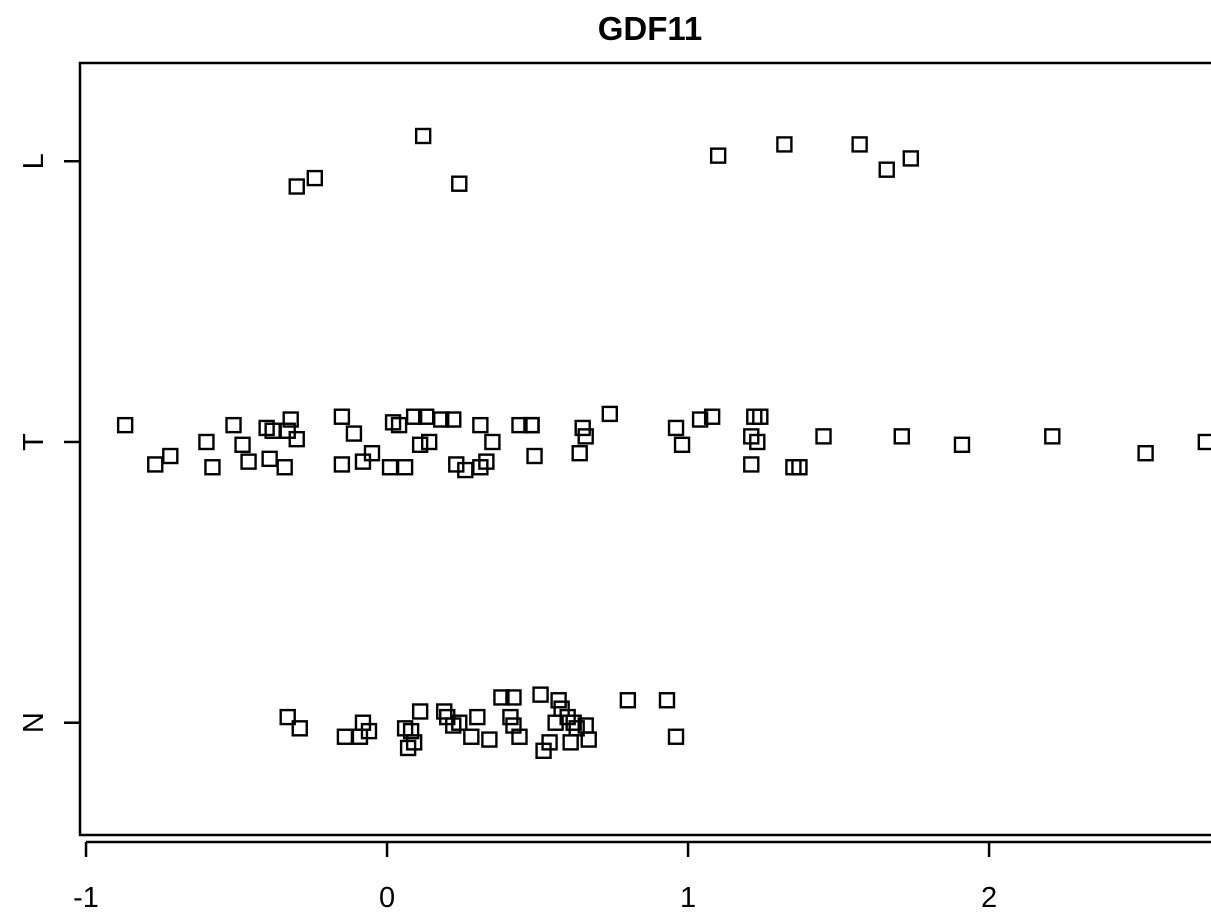 Image resolution: width=1211 pixels, height=912 pixels. Describe the element at coordinates (34, 442) in the screenshot. I see `y-tick-label: T` at that location.